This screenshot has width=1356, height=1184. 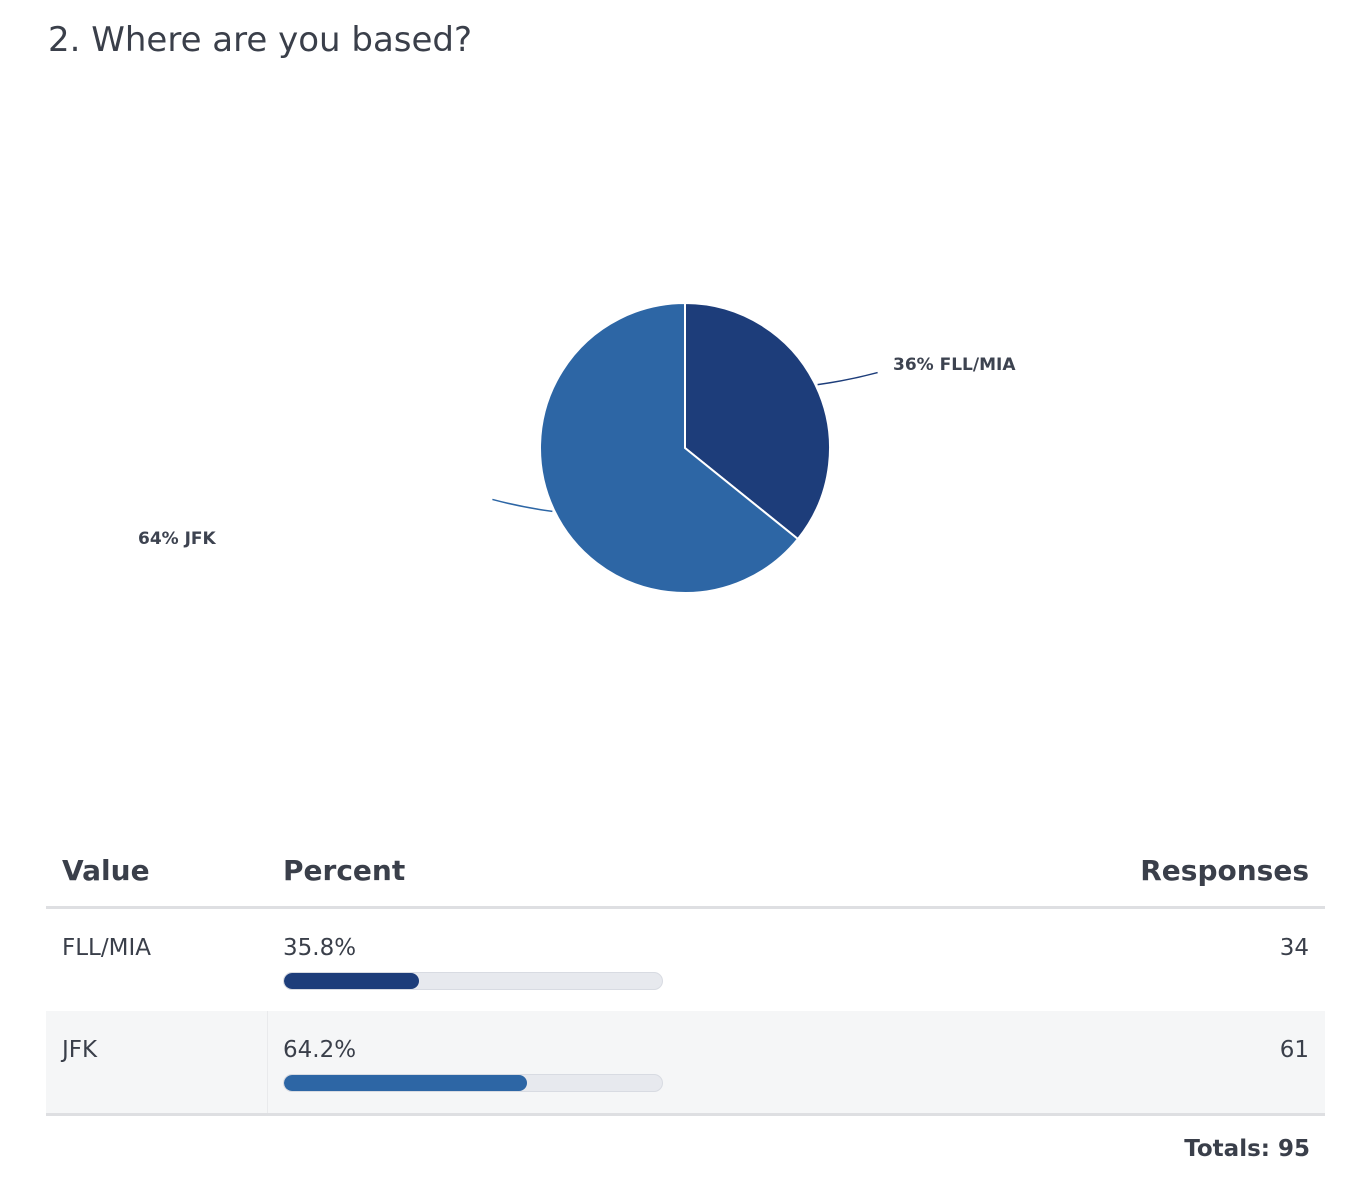 I want to click on table-header: Value Percent Responses, so click(x=685, y=874).